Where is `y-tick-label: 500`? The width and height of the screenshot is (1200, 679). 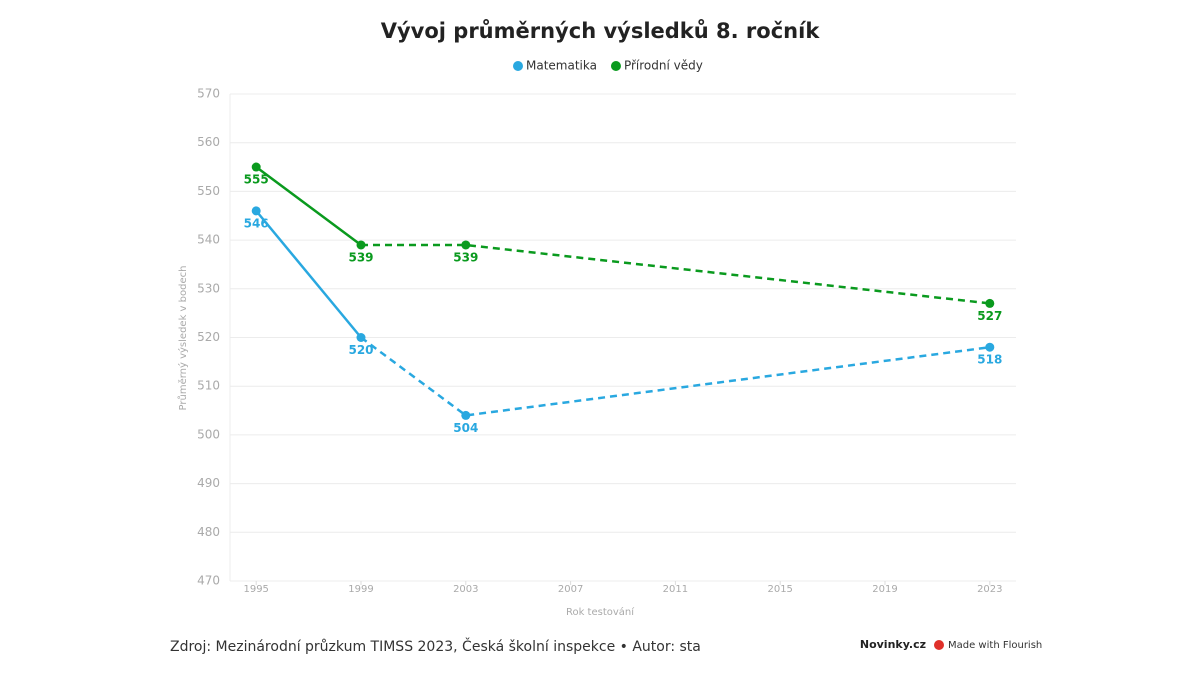
y-tick-label: 500 is located at coordinates (208, 434).